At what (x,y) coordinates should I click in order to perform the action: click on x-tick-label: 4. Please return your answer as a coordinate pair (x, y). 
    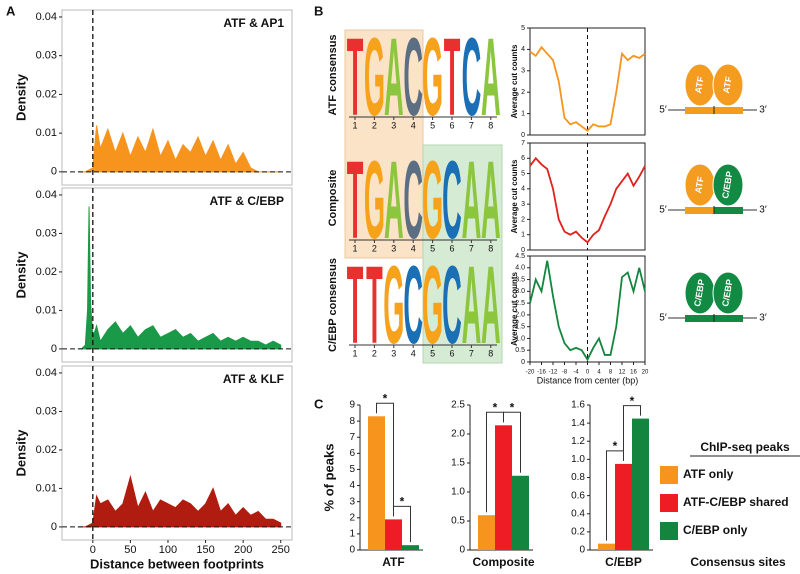
    Looking at the image, I should click on (599, 373).